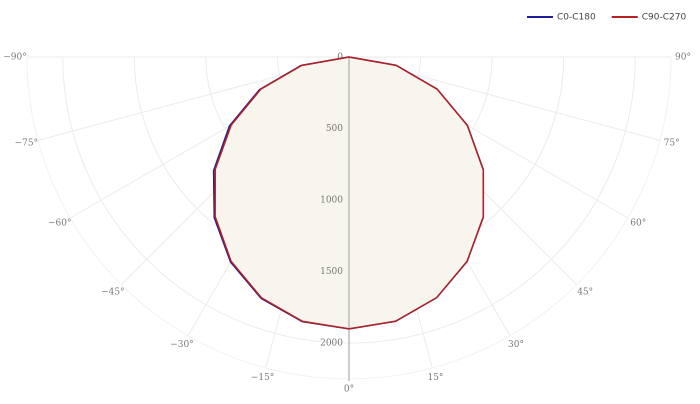 This screenshot has height=404, width=700. I want to click on radial-tick-label: 1500, so click(331, 272).